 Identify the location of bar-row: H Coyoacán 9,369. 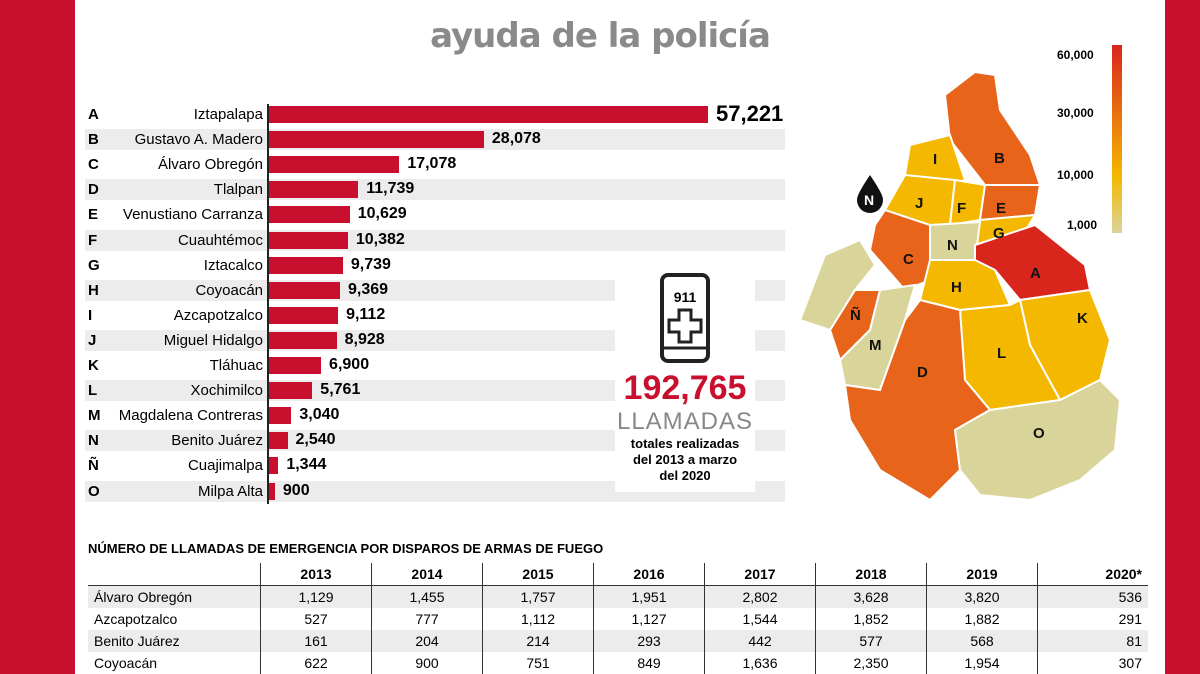
(435, 290).